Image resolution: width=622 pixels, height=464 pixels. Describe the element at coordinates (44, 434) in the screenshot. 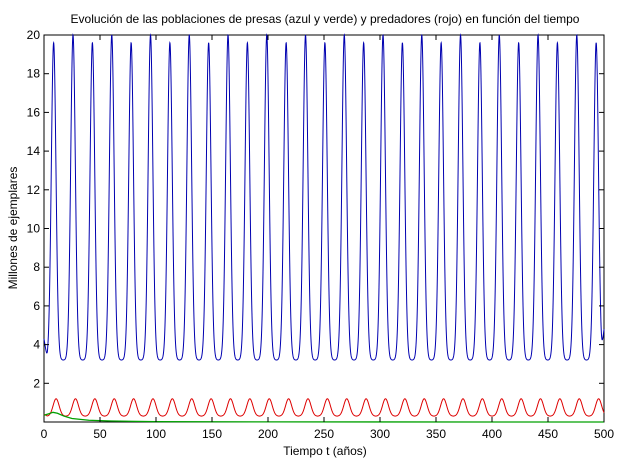

I see `x-tick-label: 0` at that location.